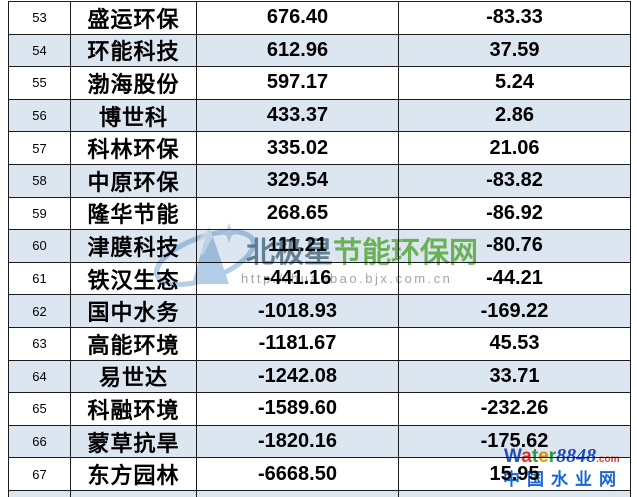  I want to click on rank-cell: 61, so click(40, 278).